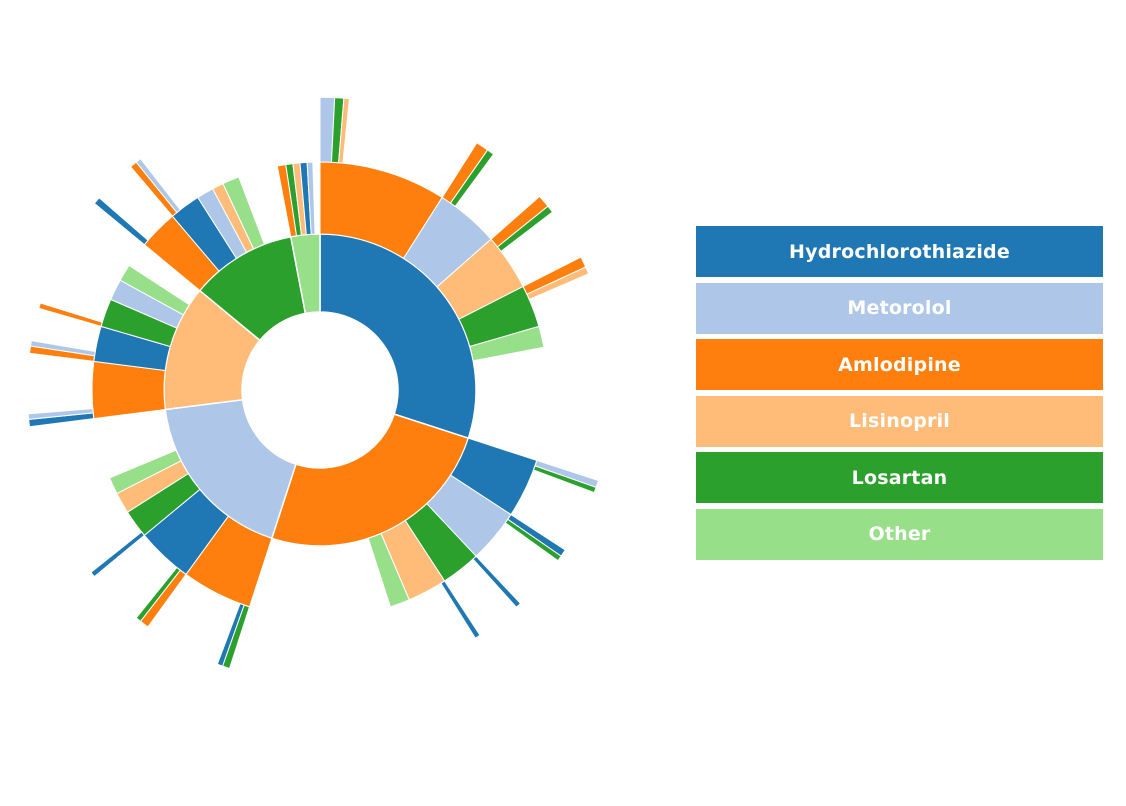 Image resolution: width=1126 pixels, height=806 pixels. What do you see at coordinates (533, 540) in the screenshot?
I see `sunburst-segment-amlodipine-metorolol-losartan` at bounding box center [533, 540].